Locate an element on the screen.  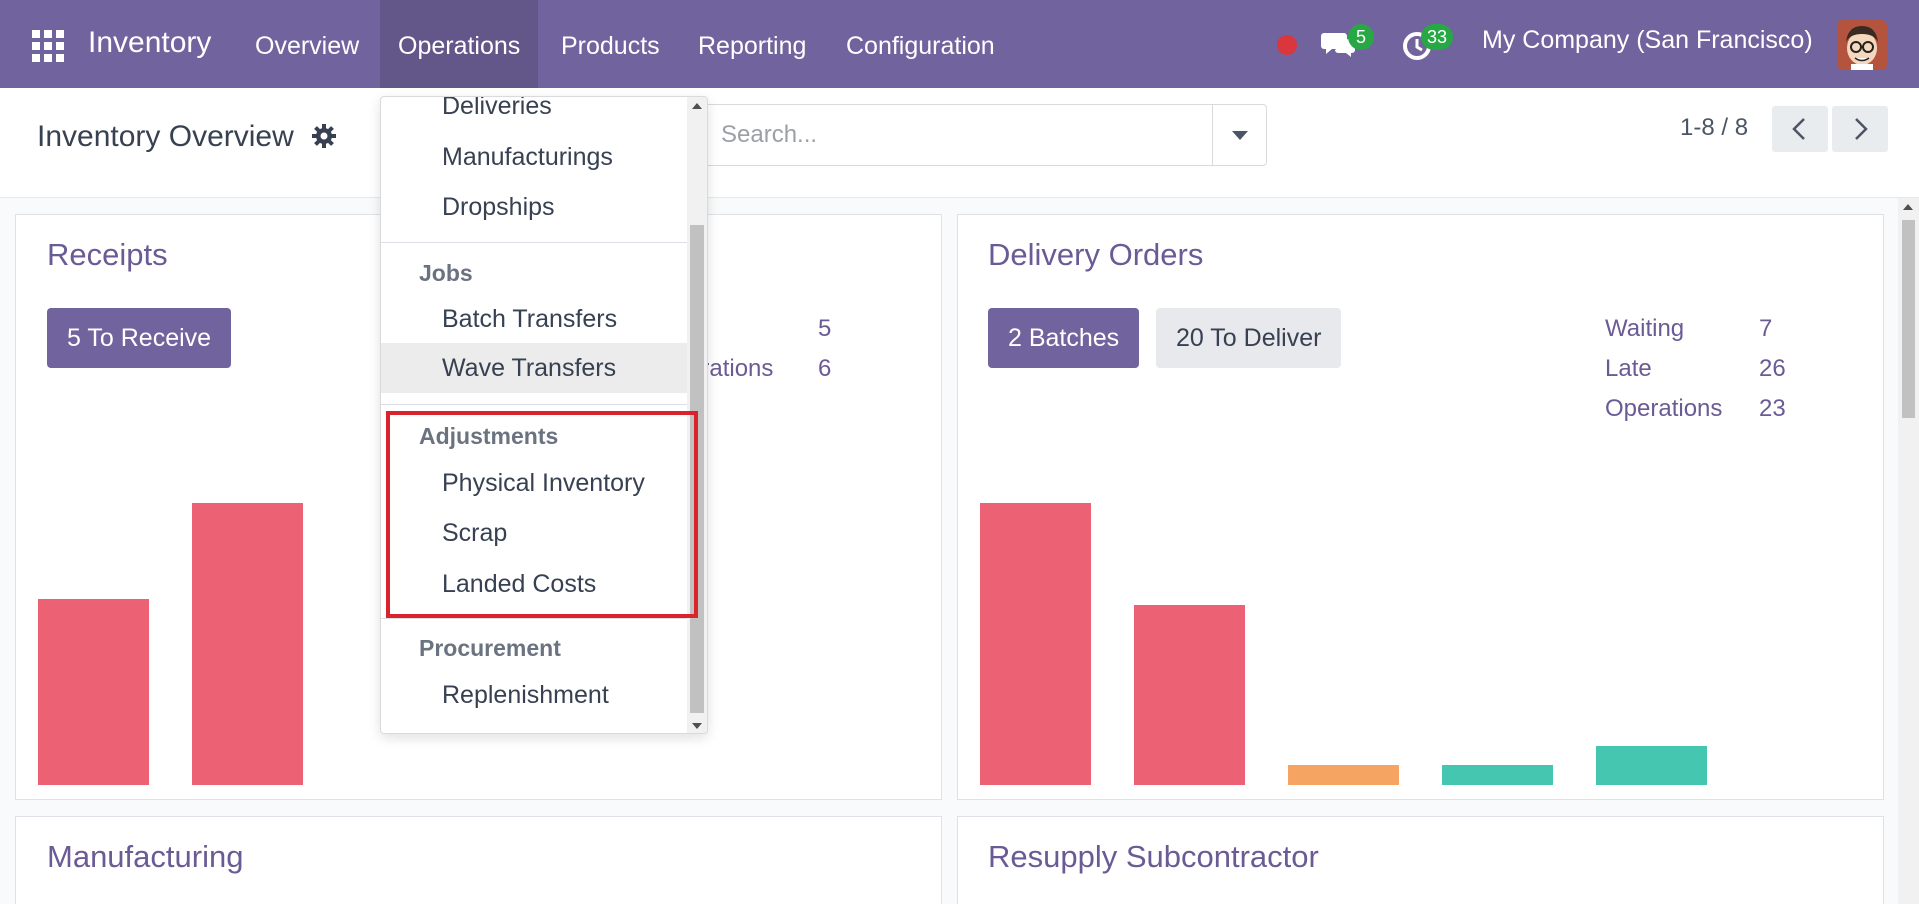
dropdown-item-wave-transfers: Wave Transfers is located at coordinates (534, 368).